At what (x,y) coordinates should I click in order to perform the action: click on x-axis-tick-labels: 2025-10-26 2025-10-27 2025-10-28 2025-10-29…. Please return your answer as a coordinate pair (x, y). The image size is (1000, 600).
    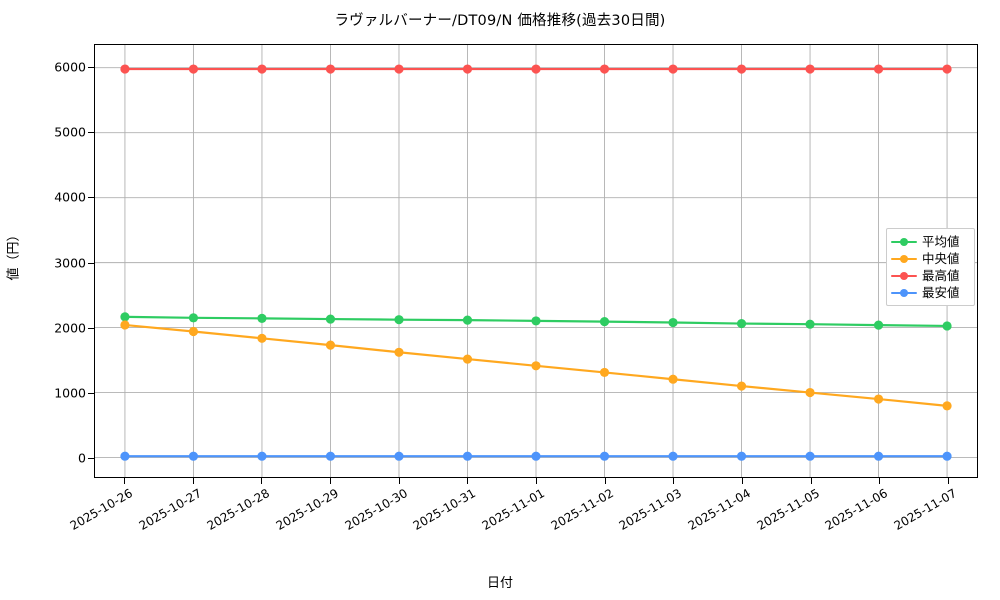
    Looking at the image, I should click on (523, 521).